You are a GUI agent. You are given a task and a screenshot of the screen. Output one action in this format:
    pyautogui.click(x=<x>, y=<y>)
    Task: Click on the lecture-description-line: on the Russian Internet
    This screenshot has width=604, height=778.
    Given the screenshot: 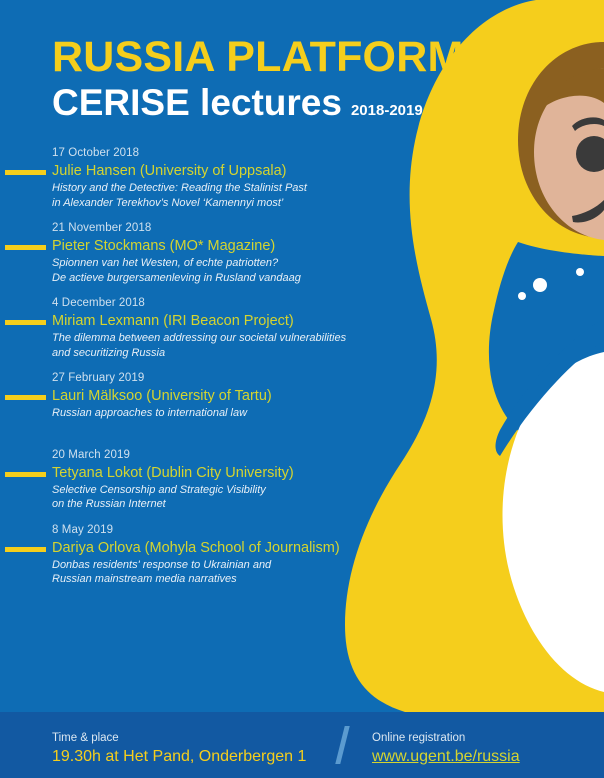 What is the action you would take?
    pyautogui.click(x=109, y=504)
    